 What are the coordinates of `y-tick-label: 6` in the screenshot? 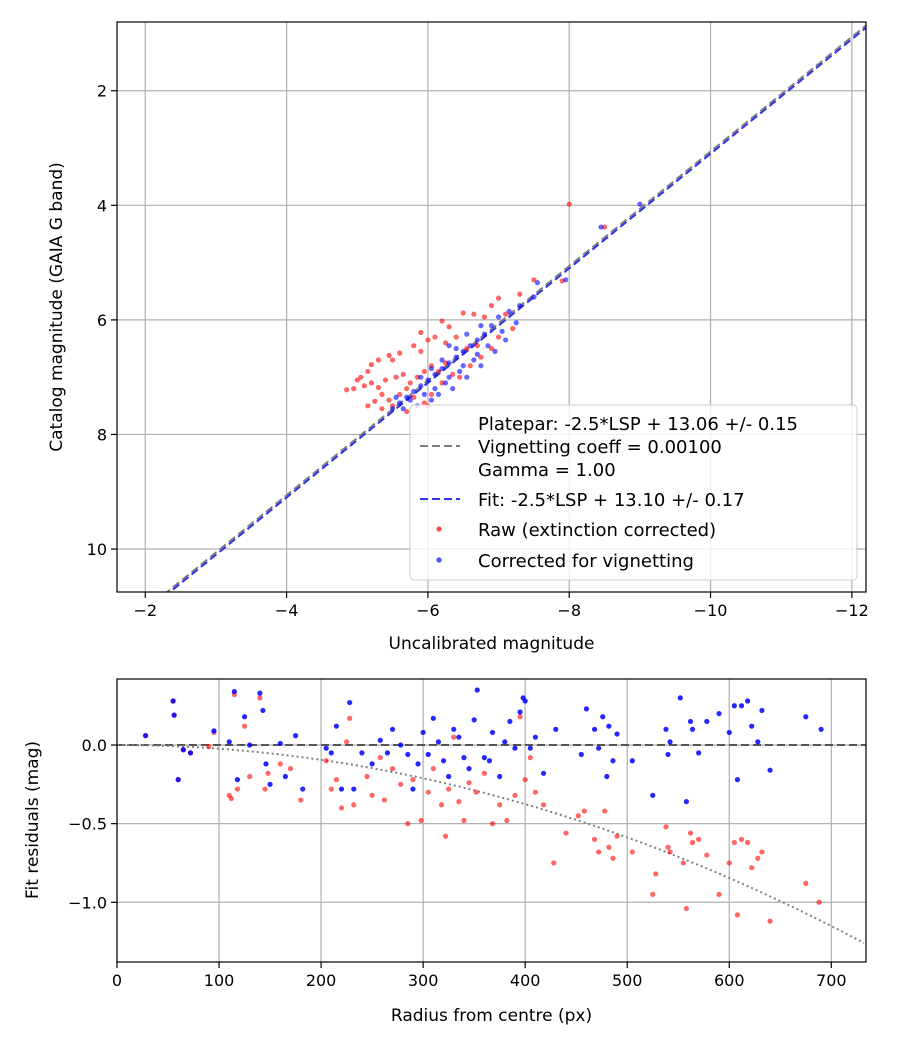 It's located at (102, 320).